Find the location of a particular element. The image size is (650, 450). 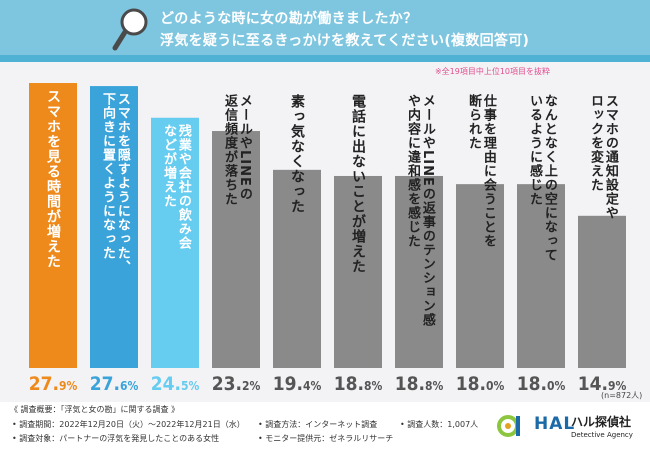

bar-label-1: スマホを見る時間が増えた is located at coordinates (53, 179).